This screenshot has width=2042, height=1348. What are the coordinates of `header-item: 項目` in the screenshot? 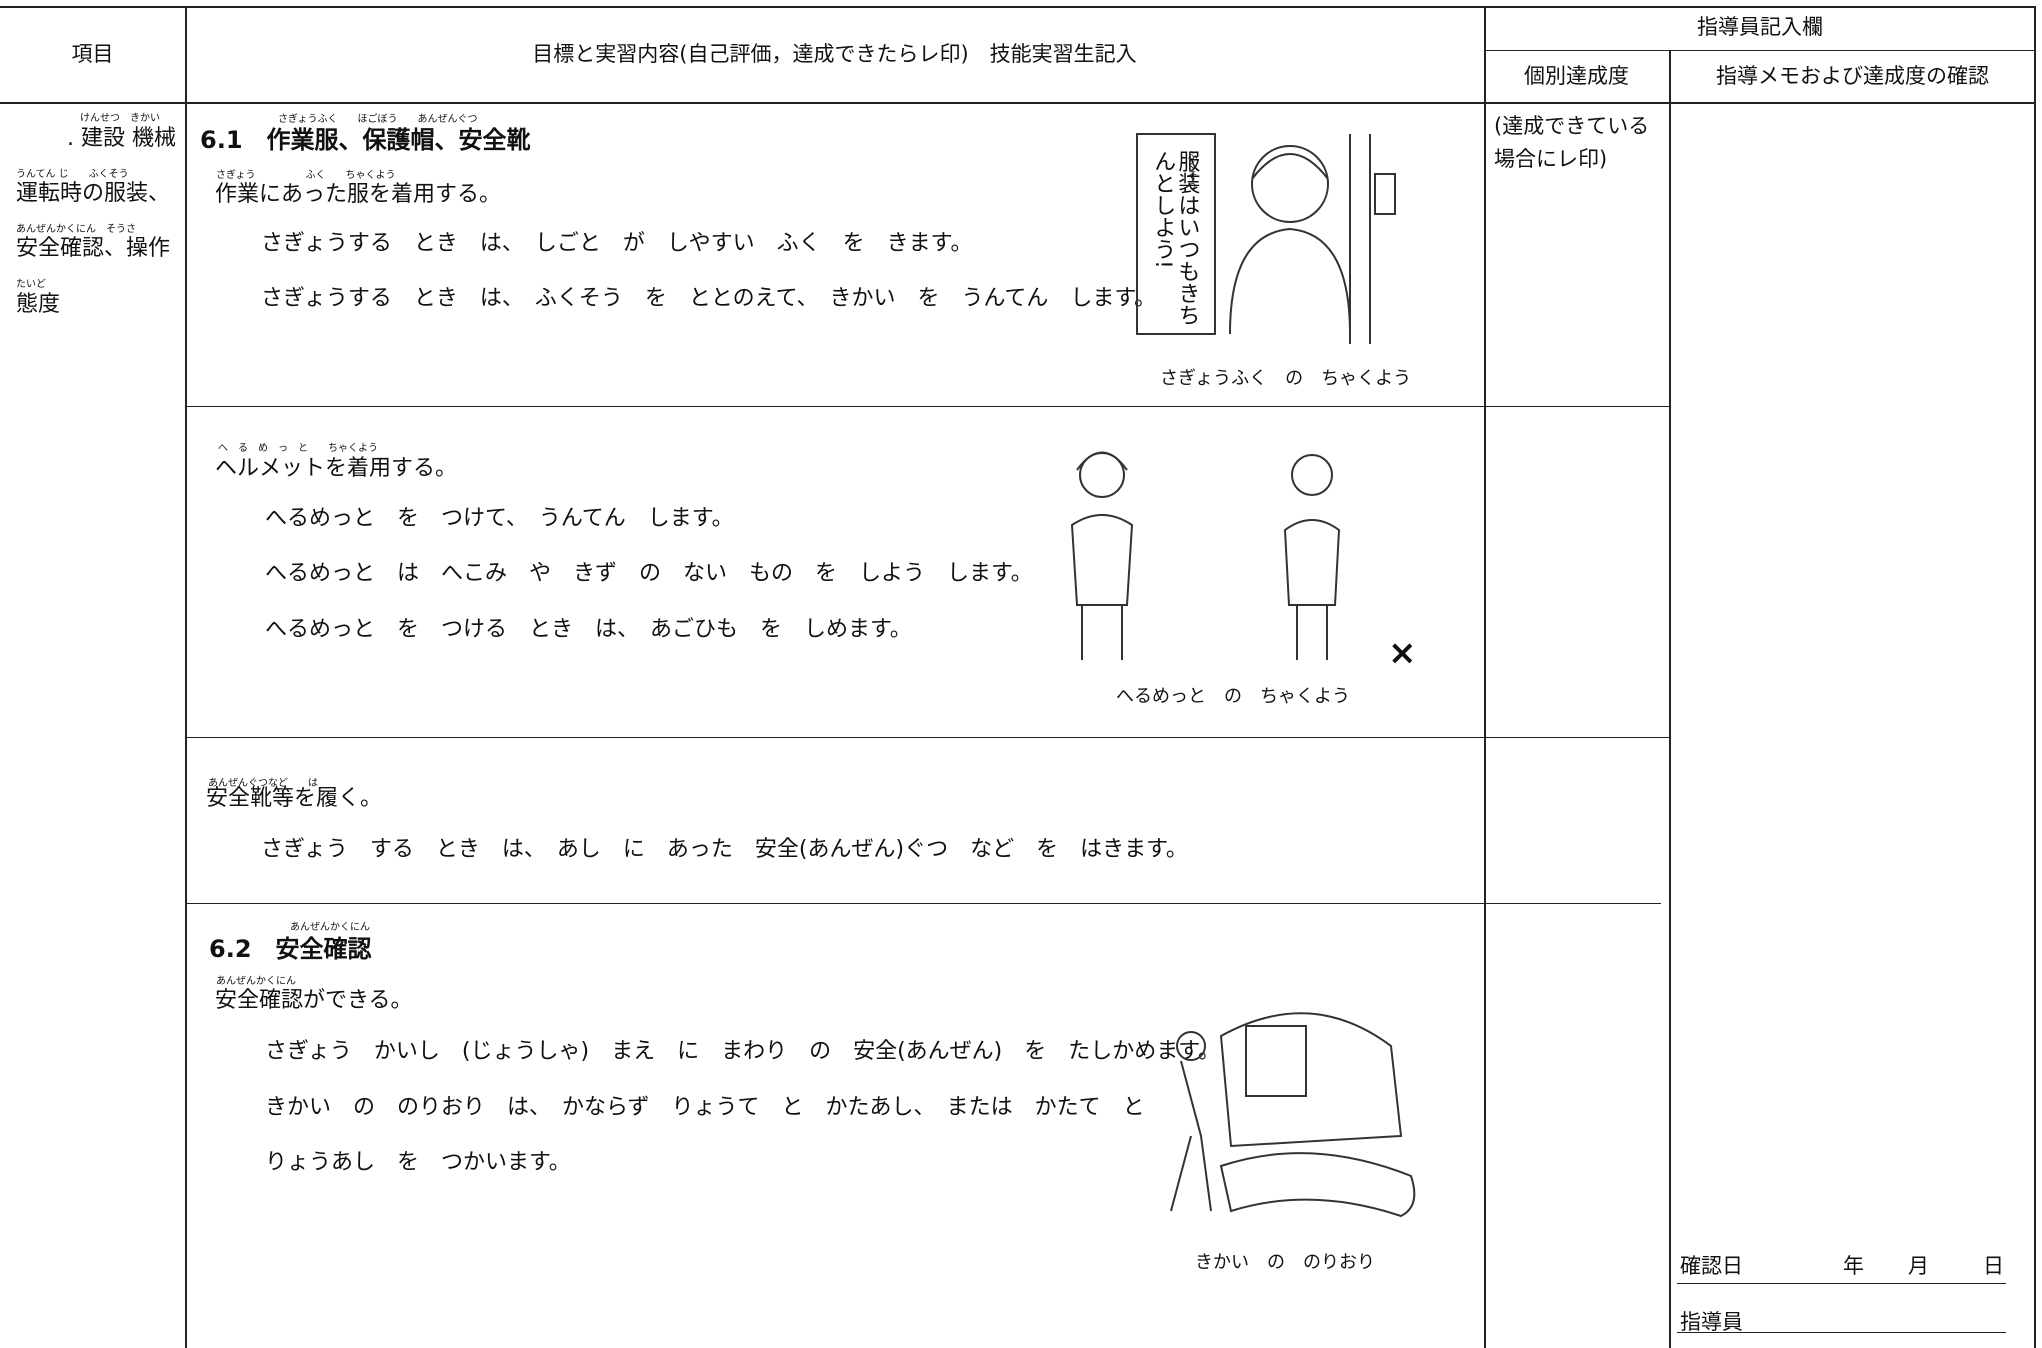 It's located at (92, 54).